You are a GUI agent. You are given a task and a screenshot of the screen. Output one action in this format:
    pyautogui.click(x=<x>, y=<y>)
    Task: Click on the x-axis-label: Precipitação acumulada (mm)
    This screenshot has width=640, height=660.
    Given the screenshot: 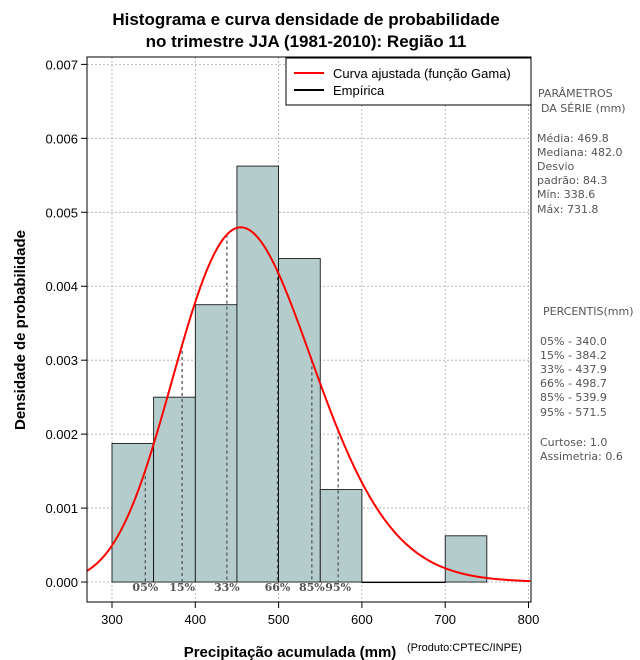 What is the action you would take?
    pyautogui.click(x=290, y=652)
    